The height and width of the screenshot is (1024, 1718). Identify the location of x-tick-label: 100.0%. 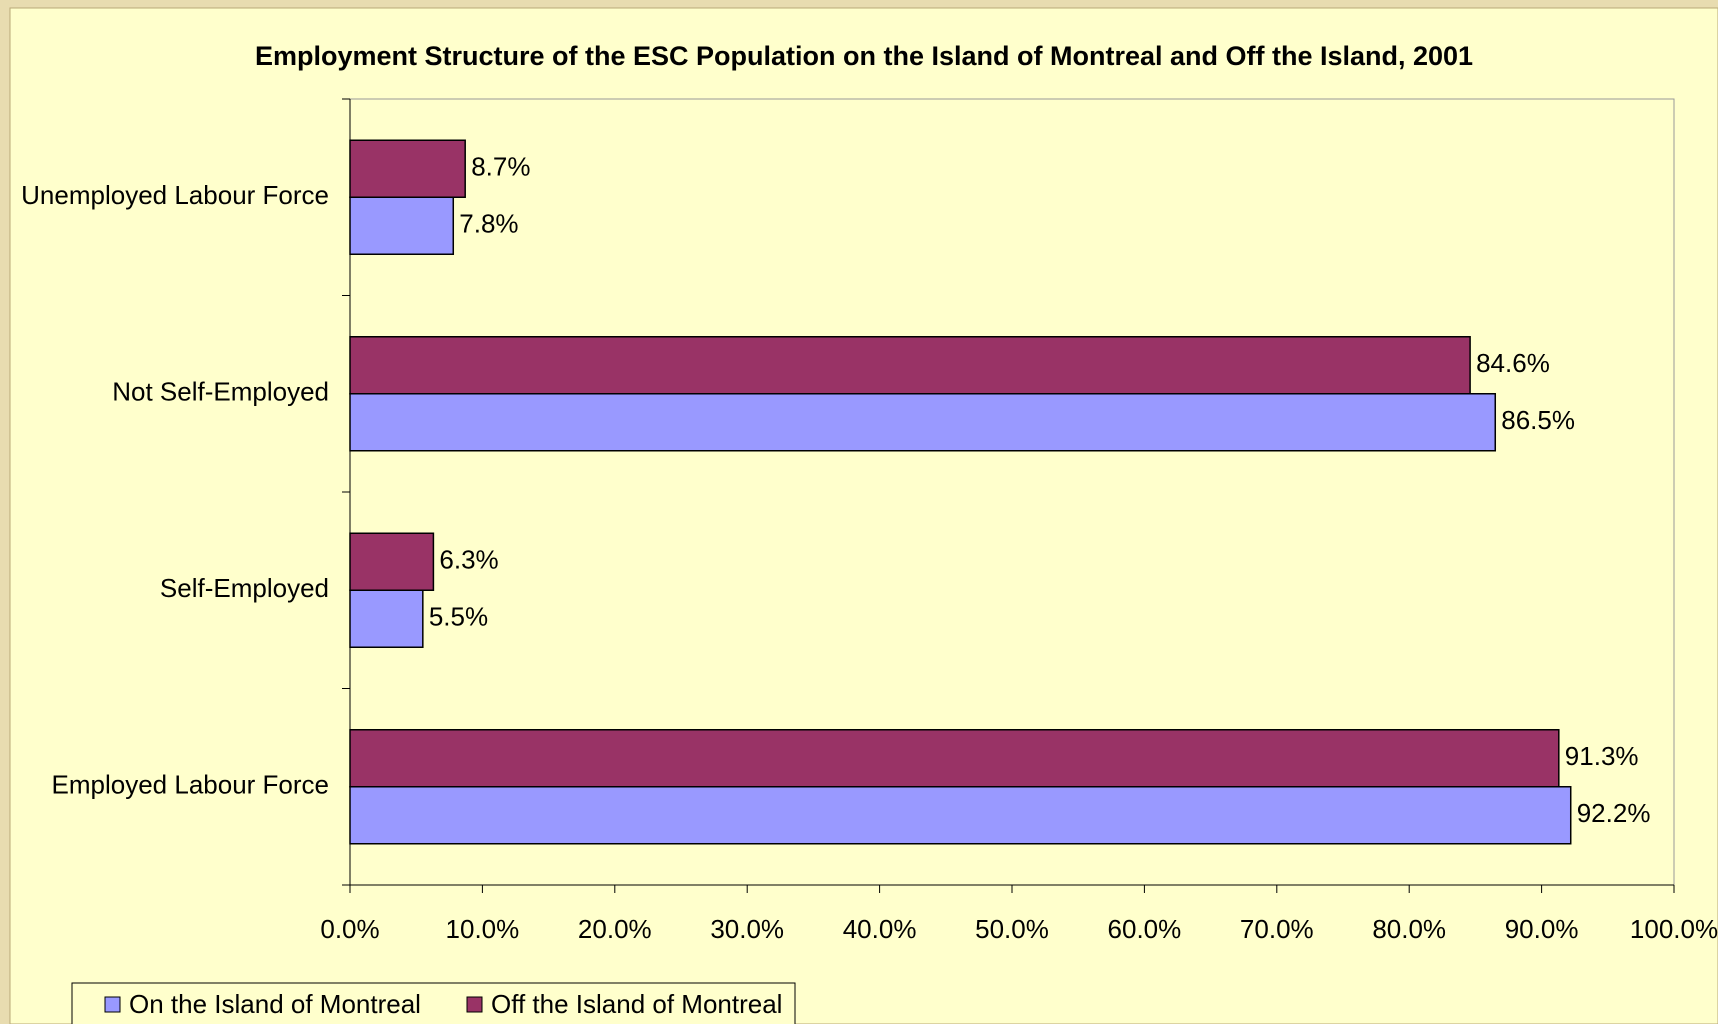
(1674, 929).